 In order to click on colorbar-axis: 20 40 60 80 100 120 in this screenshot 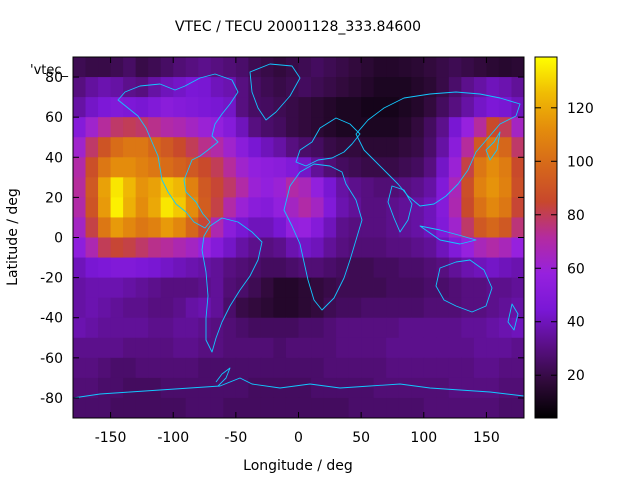, I will do `click(564, 242)`.